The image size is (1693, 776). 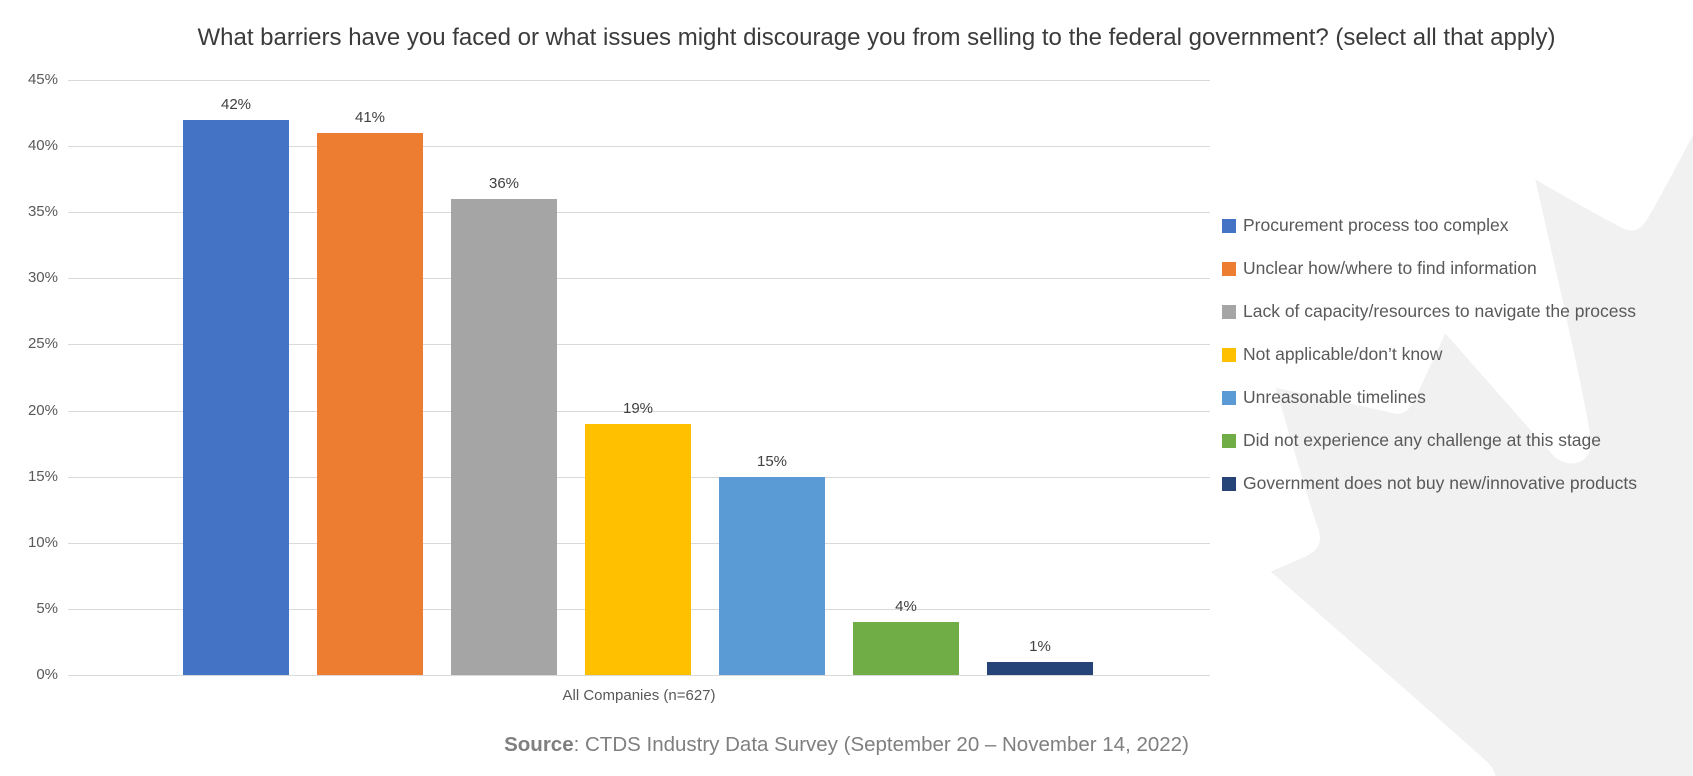 I want to click on legend-label: Unreasonable timelines, so click(x=1334, y=397).